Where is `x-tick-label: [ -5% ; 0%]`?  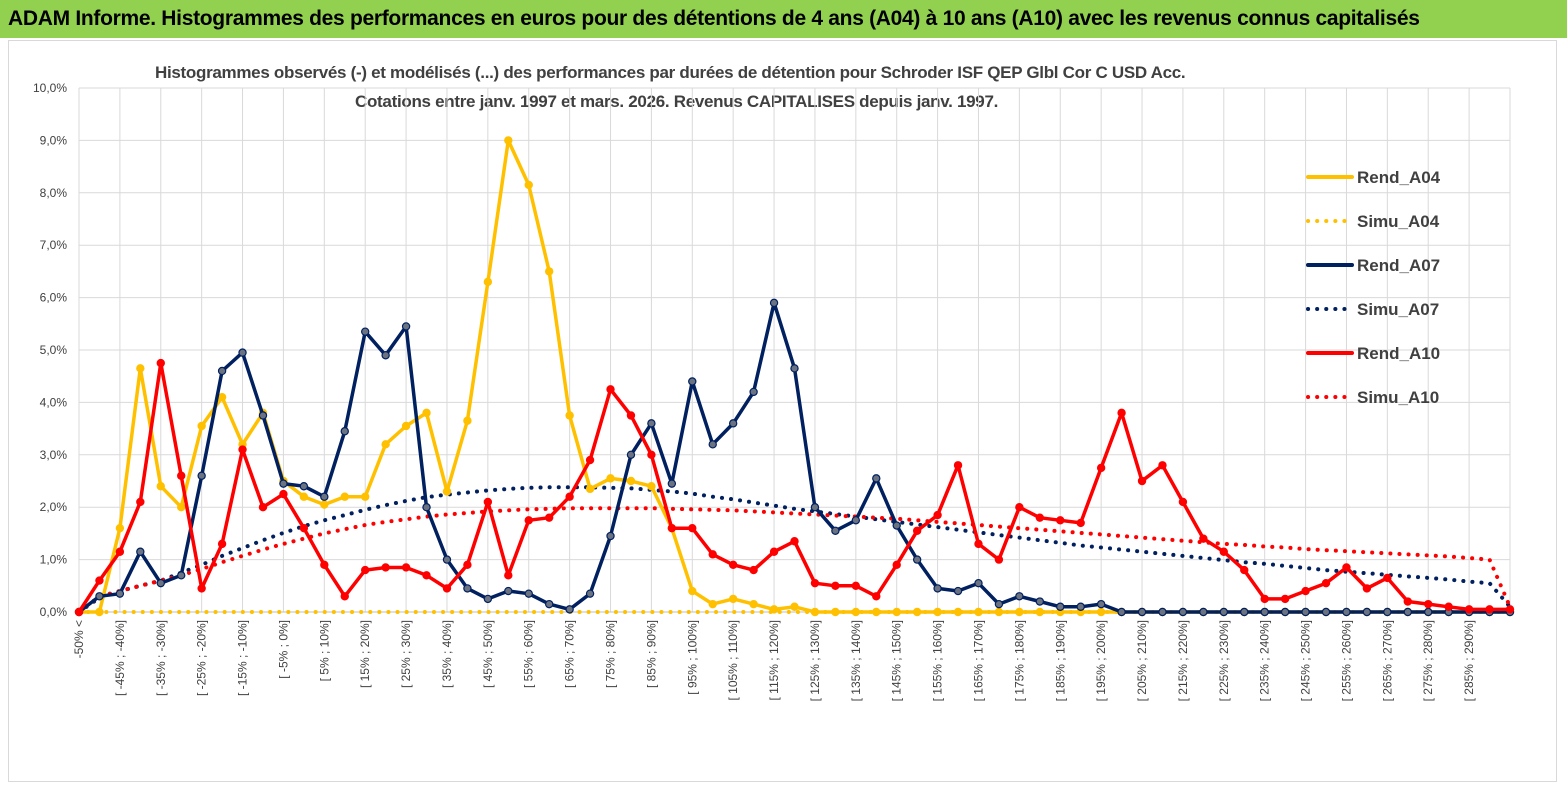
x-tick-label: [ -5% ; 0%] is located at coordinates (283, 649).